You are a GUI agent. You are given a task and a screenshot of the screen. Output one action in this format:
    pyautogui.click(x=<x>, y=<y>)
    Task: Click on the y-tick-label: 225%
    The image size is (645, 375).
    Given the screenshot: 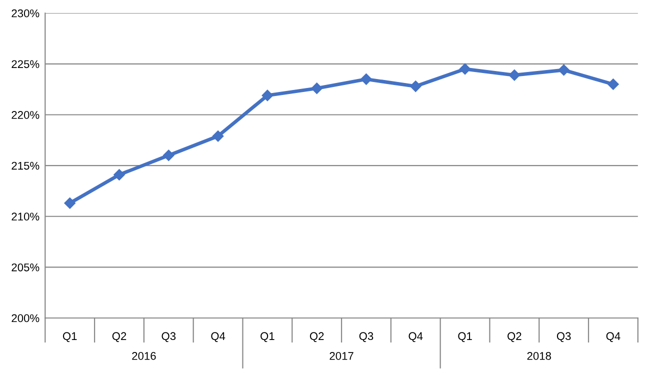 What is the action you would take?
    pyautogui.click(x=26, y=64)
    